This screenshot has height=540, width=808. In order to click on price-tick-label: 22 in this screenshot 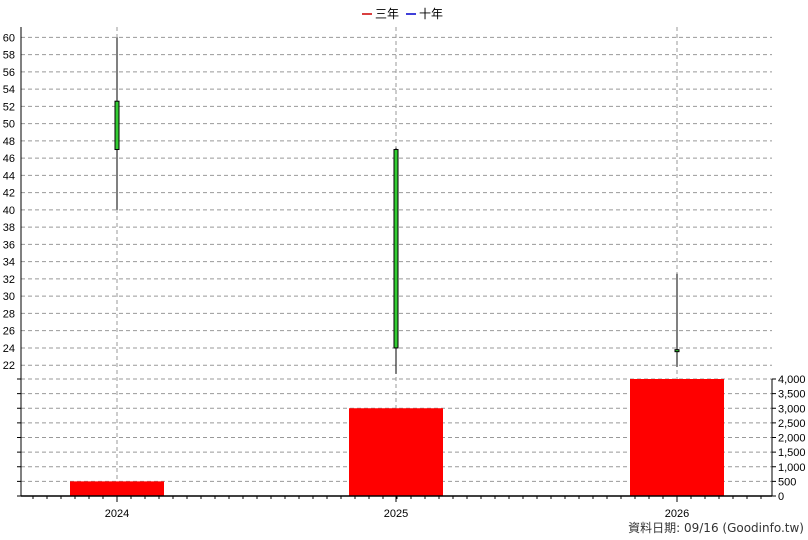, I will do `click(9, 366)`.